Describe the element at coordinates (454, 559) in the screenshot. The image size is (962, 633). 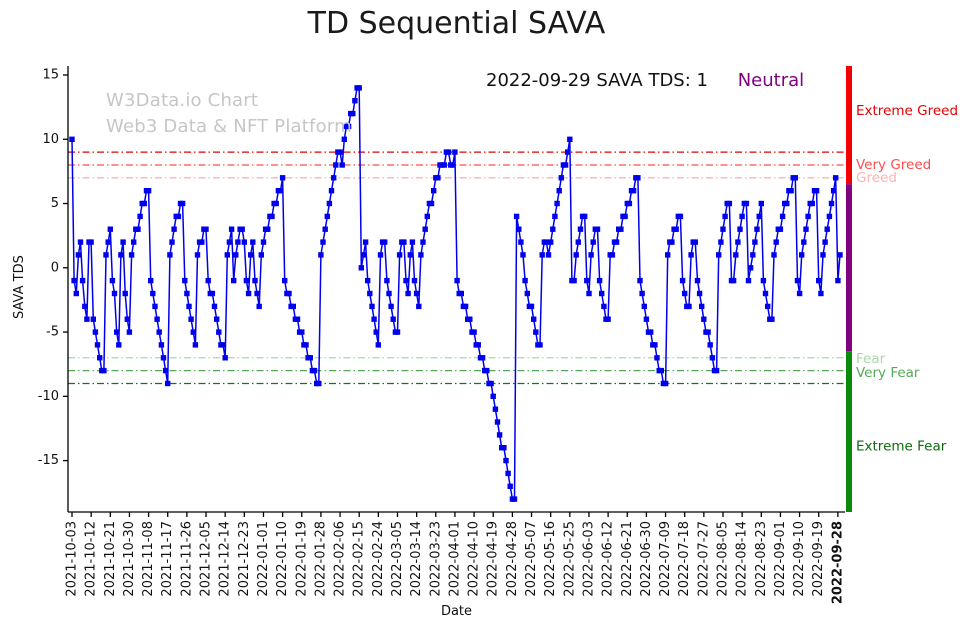
I see `svg-text: 2022-04-01` at that location.